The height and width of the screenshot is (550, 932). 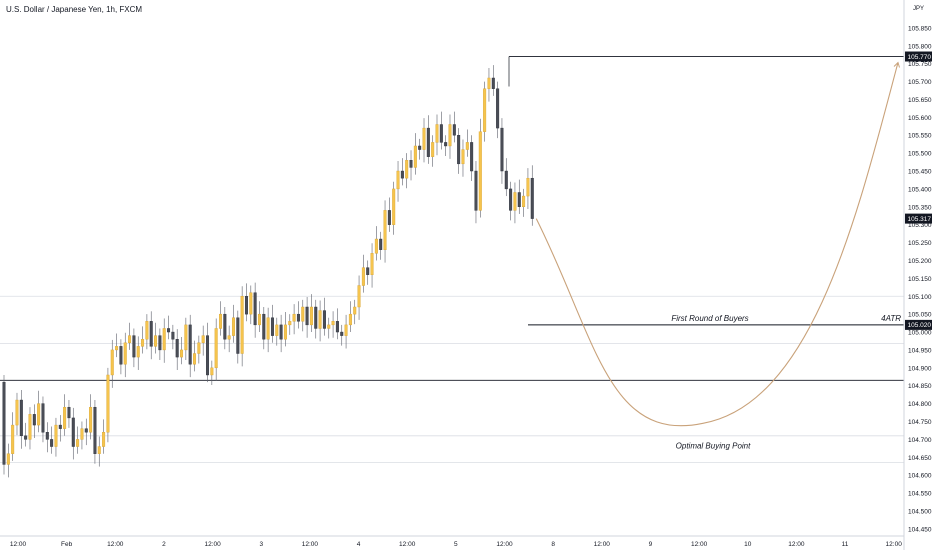 I want to click on price-tag-label: 105.770, so click(x=920, y=57).